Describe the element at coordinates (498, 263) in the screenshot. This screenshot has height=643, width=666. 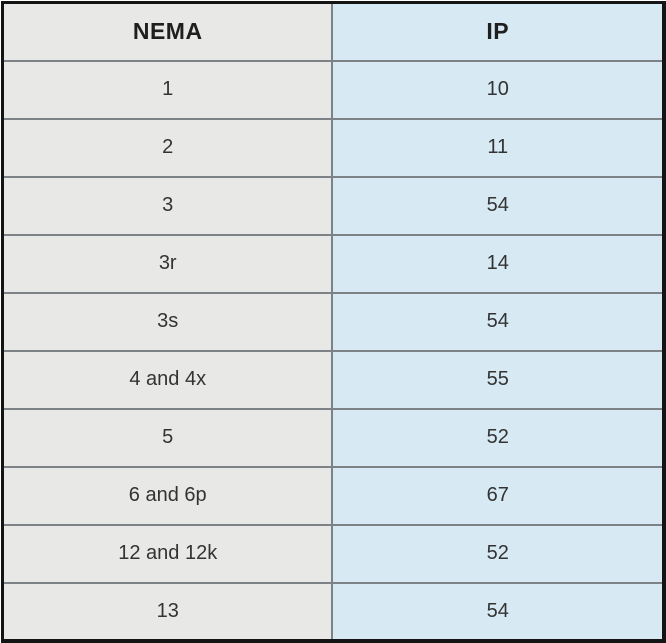
I see `ip-cell: 14` at that location.